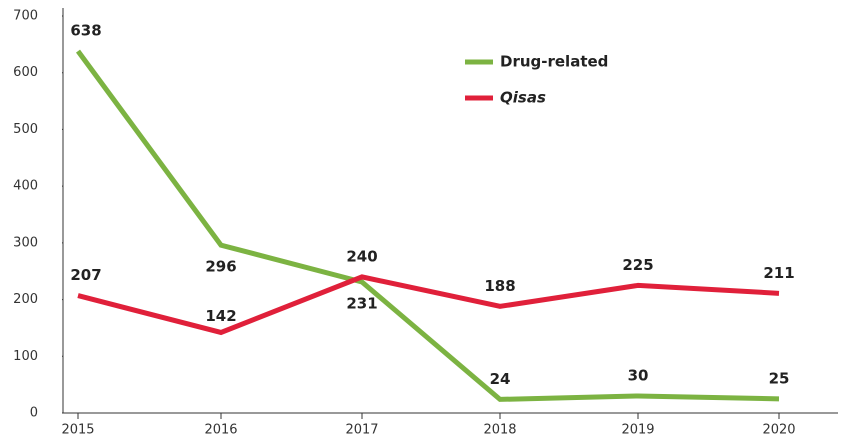  Describe the element at coordinates (34, 413) in the screenshot. I see `y-tick-label: 0` at that location.